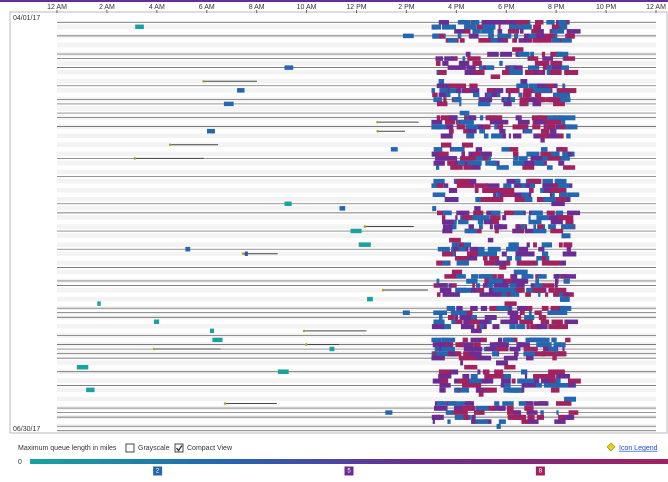 This screenshot has height=482, width=668. Describe the element at coordinates (158, 472) in the screenshot. I see `colorbar-tick-label: 2` at that location.